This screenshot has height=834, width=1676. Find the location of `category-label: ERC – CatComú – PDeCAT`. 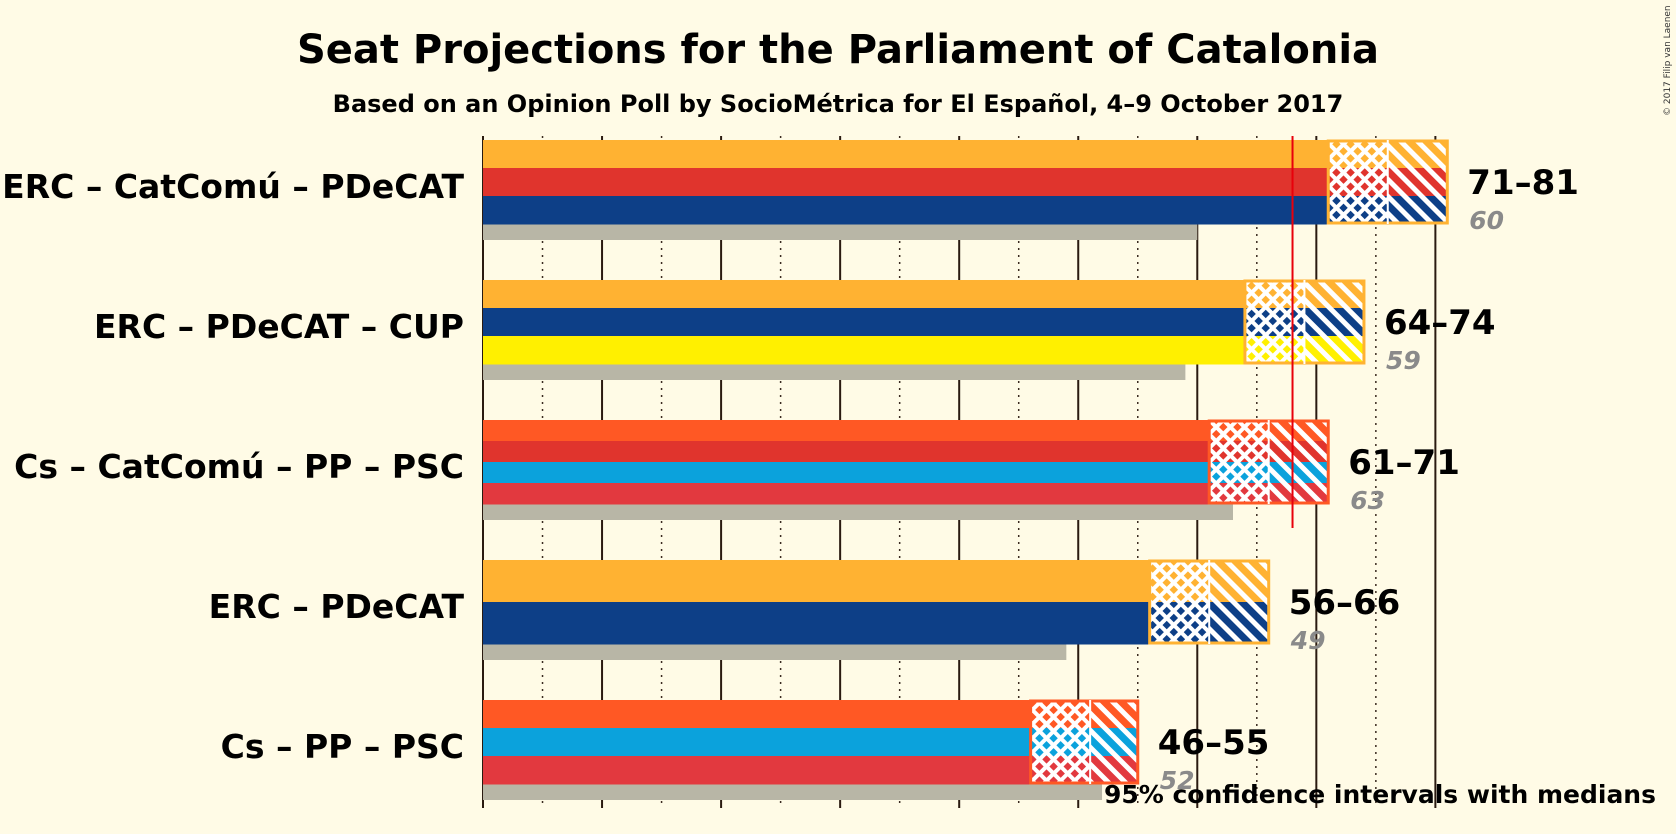

category-label: ERC – CatComú – PDeCAT is located at coordinates (233, 186).